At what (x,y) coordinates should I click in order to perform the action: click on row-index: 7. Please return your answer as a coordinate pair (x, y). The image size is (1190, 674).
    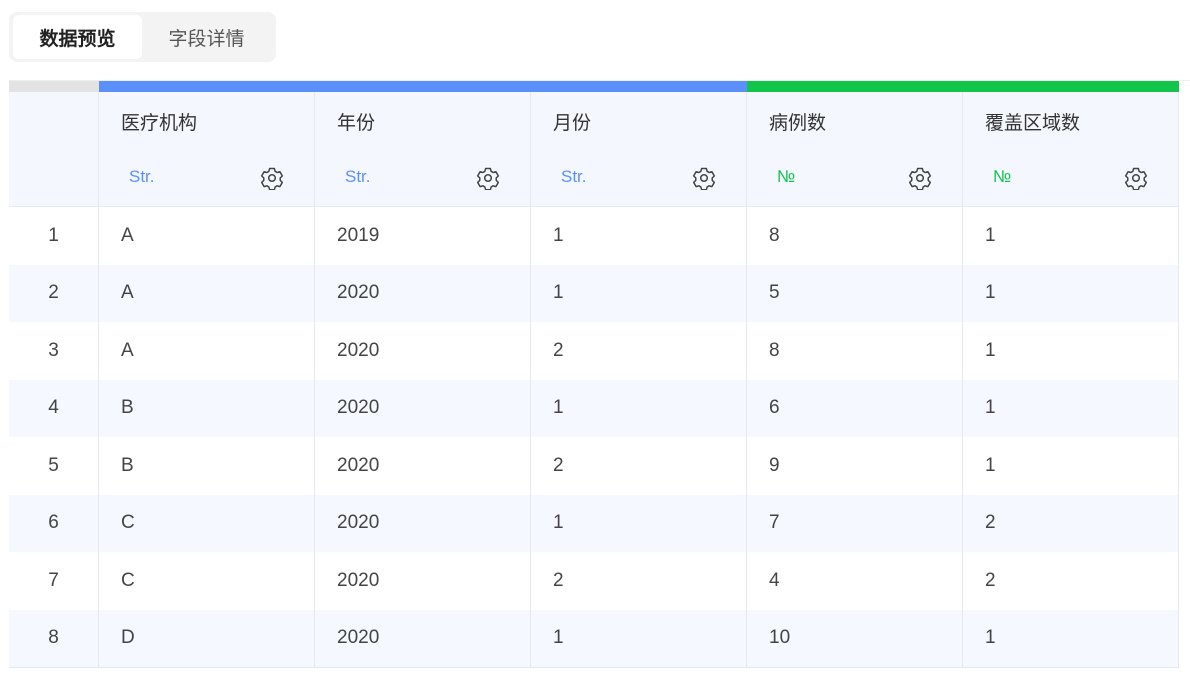
    Looking at the image, I should click on (54, 581).